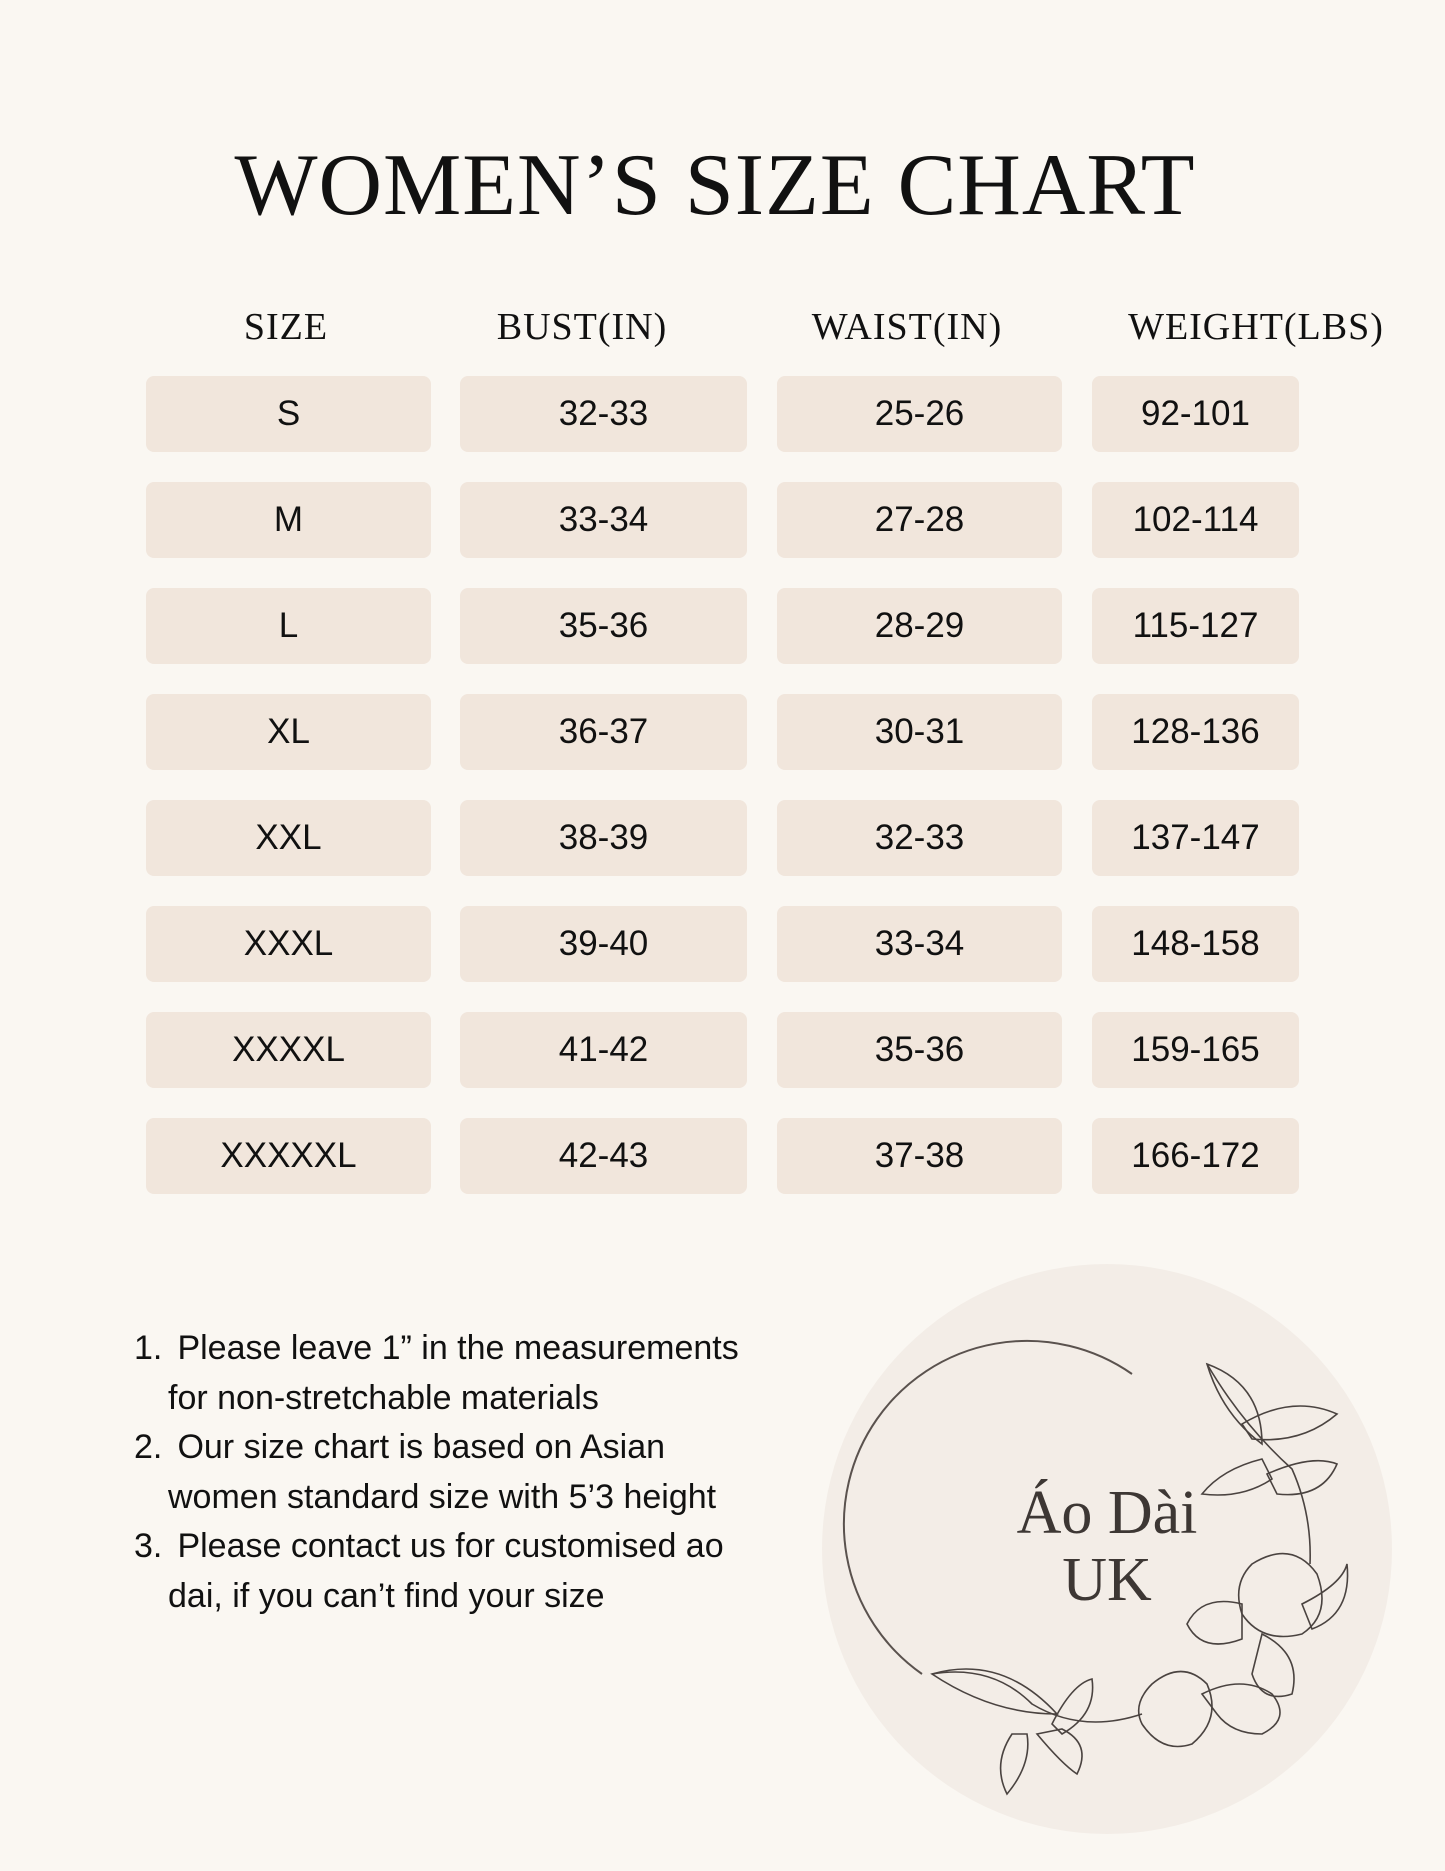 This screenshot has width=1445, height=1871. I want to click on cell-weight: 92-101, so click(1195, 414).